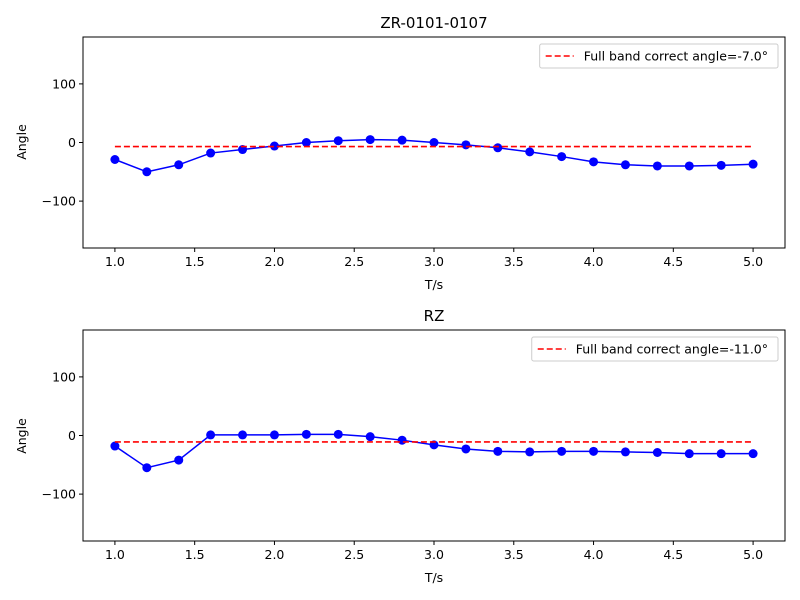 The height and width of the screenshot is (600, 800). Describe the element at coordinates (672, 349) in the screenshot. I see `legend-label: Full band correct angle=-11.0°` at that location.